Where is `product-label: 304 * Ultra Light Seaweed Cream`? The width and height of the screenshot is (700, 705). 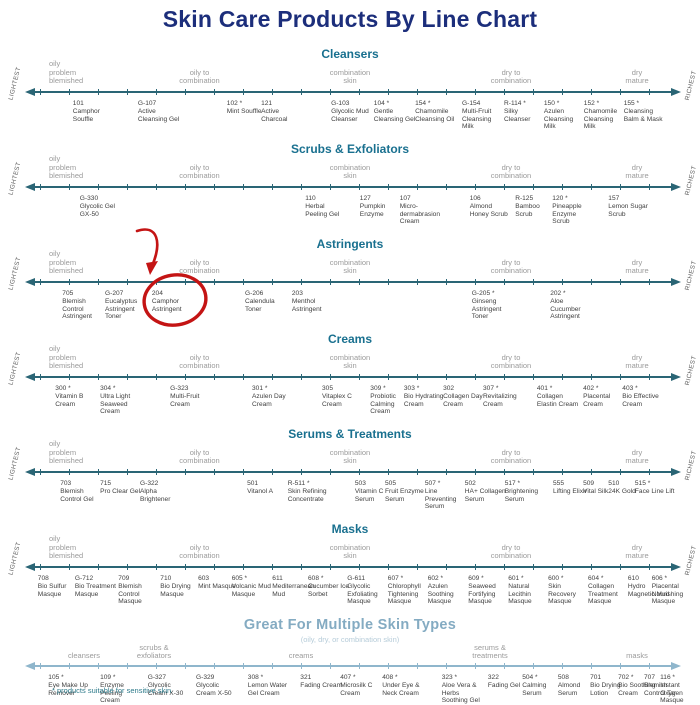
product-label: 304 * Ultra Light Seaweed Cream is located at coordinates (121, 400).